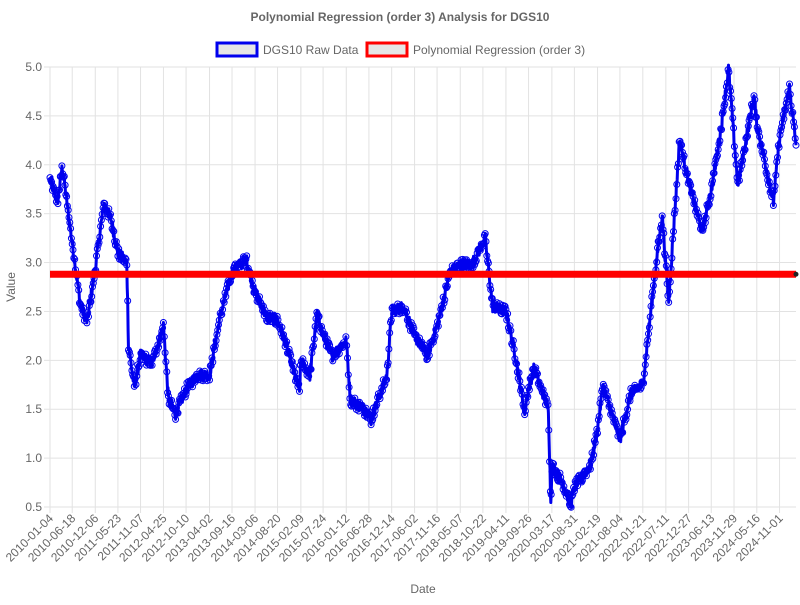 This screenshot has height=605, width=800. What do you see at coordinates (37, 287) in the screenshot?
I see `y-axis-ticks: 0.5 1.0 1.5 2.0 2.5 3.0 3.5 4.0 4.5 5.0` at bounding box center [37, 287].